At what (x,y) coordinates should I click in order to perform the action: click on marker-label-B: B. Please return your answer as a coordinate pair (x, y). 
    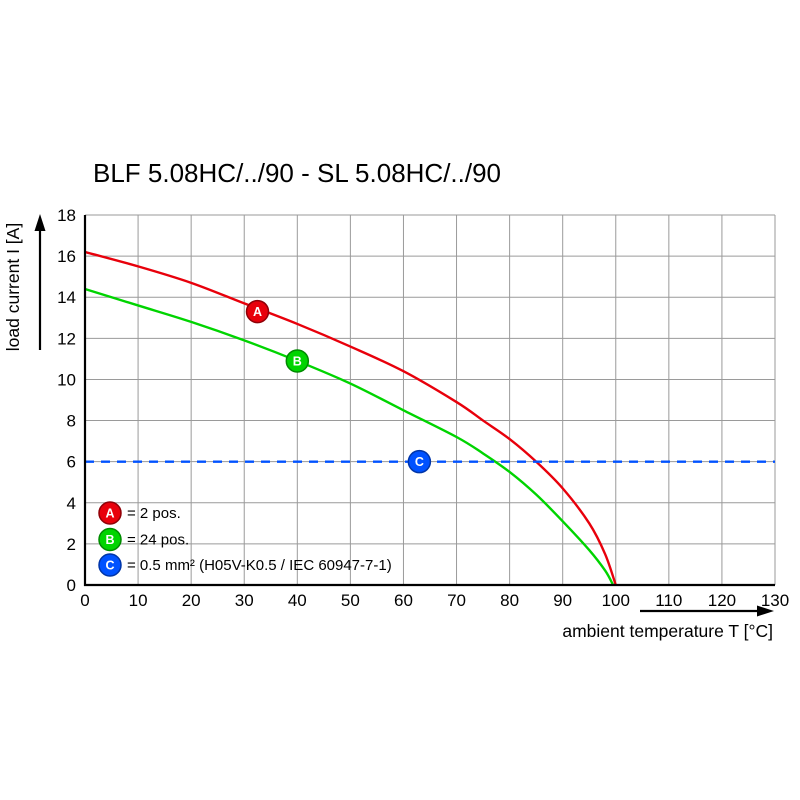
    Looking at the image, I should click on (297, 361).